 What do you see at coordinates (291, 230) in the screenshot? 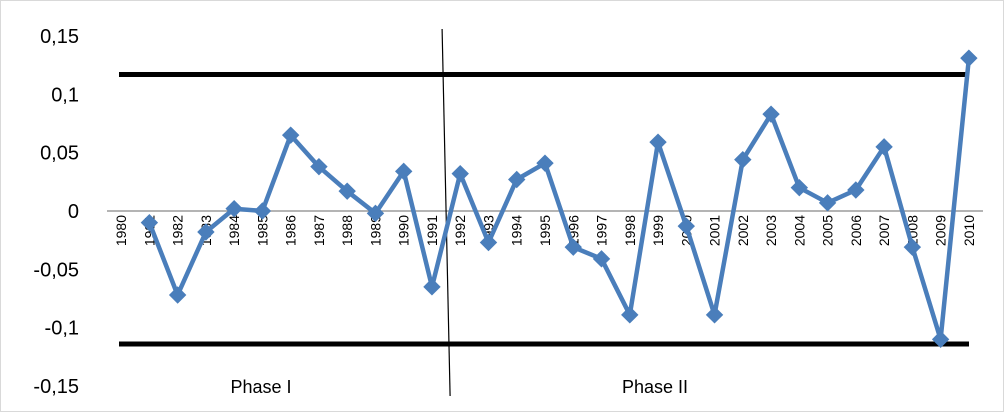
I see `x-tick-label: 1986` at bounding box center [291, 230].